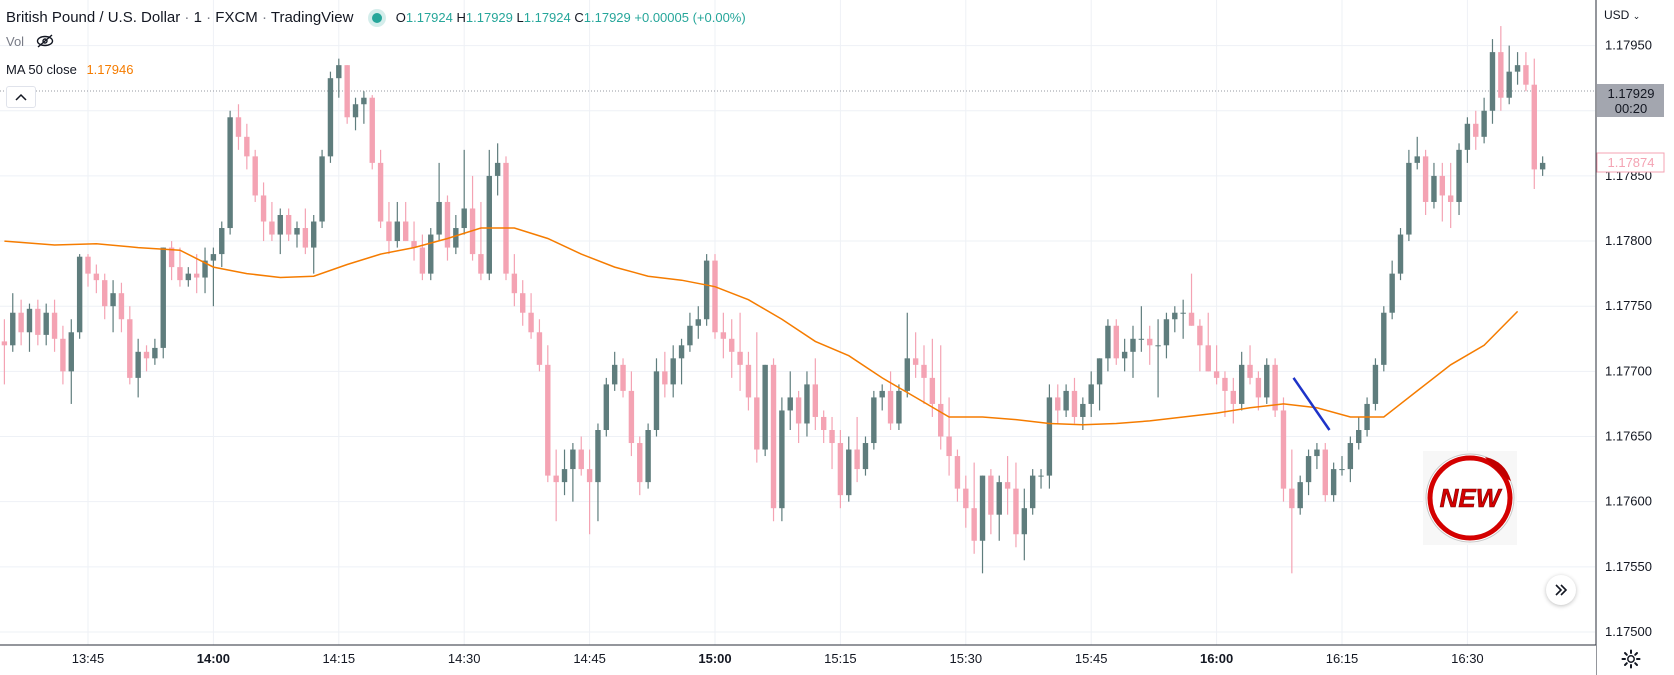 The image size is (1674, 675). I want to click on currency-selector: USD ⌄, so click(1622, 15).